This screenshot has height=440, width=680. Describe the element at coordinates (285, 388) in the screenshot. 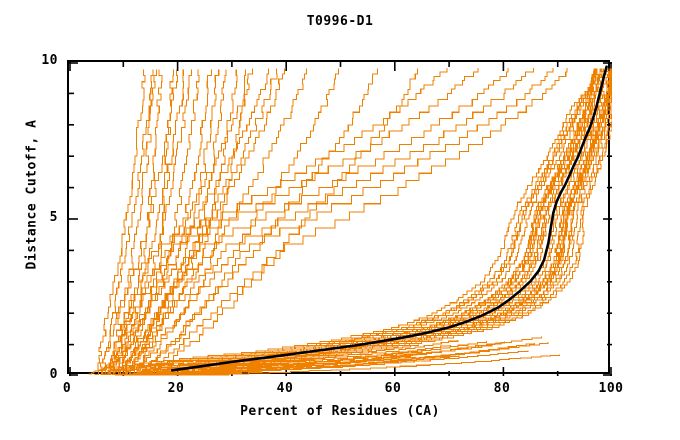

I see `x-tick-label-40: 40` at that location.